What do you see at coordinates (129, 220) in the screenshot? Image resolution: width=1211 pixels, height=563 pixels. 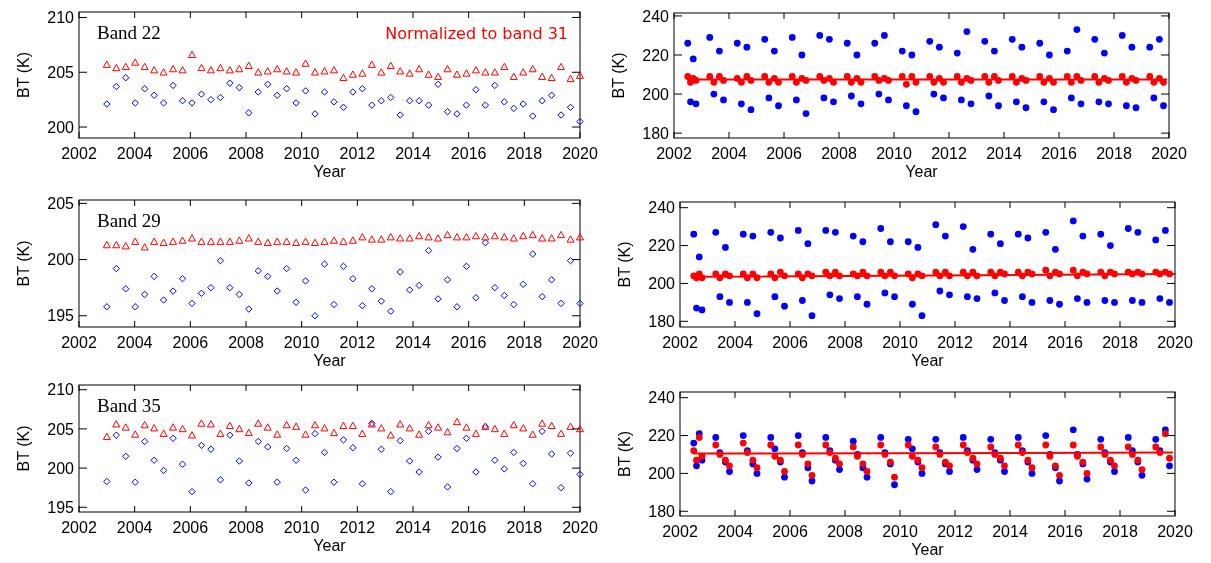 I see `text: Band 29` at bounding box center [129, 220].